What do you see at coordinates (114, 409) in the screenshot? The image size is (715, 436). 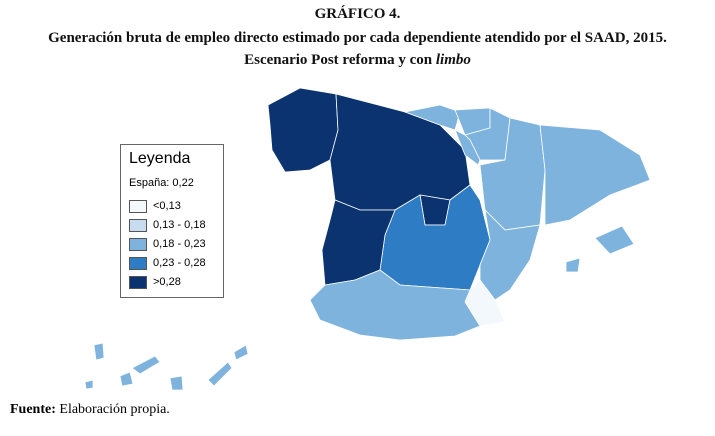 I see `source-text: Elaboración propia.` at bounding box center [114, 409].